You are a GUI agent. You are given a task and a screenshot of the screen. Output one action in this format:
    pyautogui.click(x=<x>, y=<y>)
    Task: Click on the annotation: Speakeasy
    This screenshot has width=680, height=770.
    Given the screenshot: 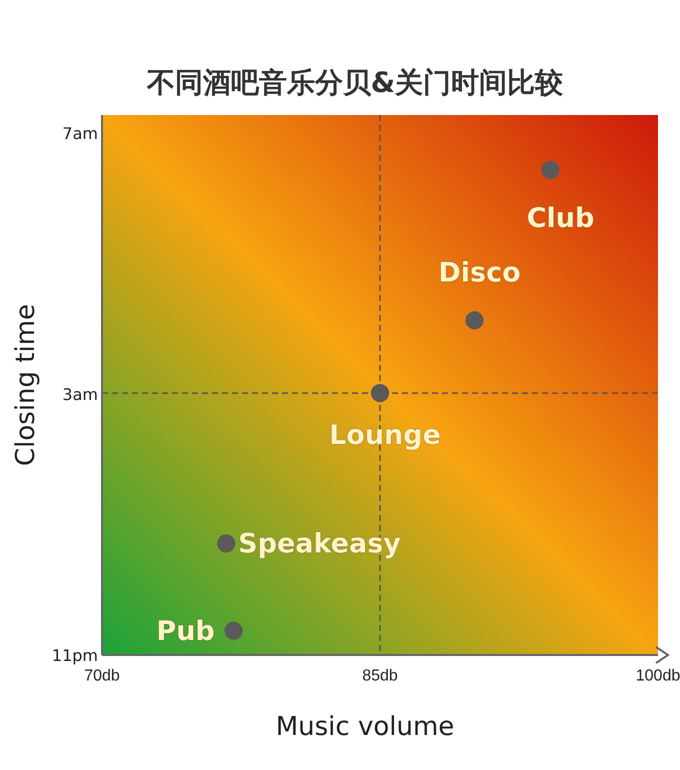 What is the action you would take?
    pyautogui.click(x=320, y=544)
    